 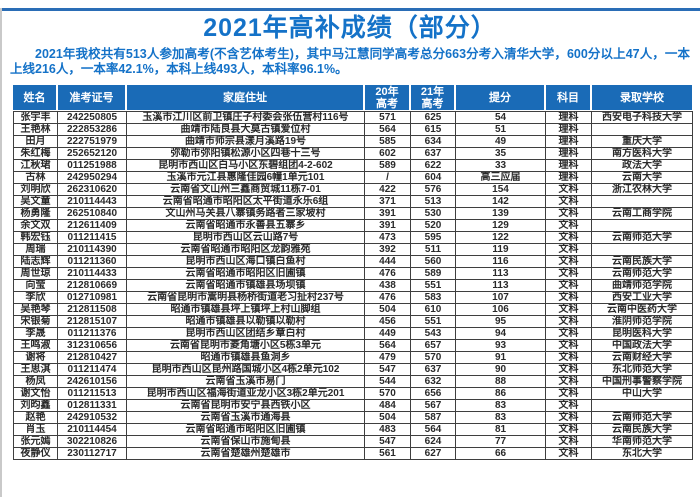 What do you see at coordinates (92, 441) in the screenshot?
I see `exam-id-cell: 302210826` at bounding box center [92, 441].